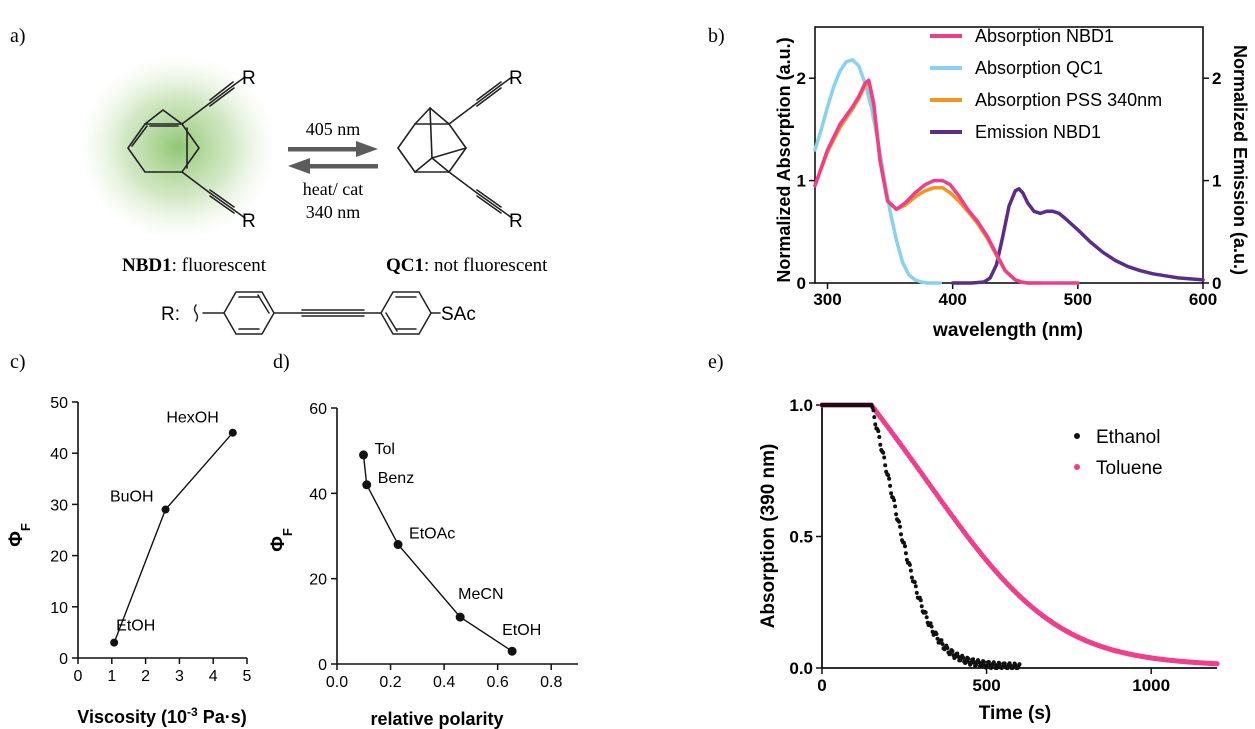  Describe the element at coordinates (521, 630) in the screenshot. I see `chart-d-point-label: EtOH` at that location.